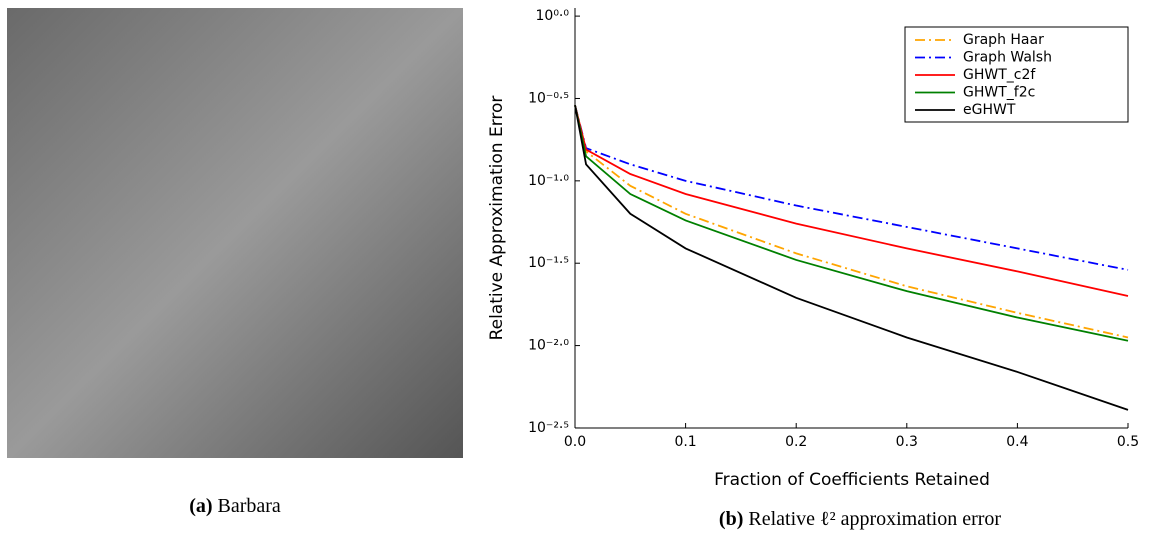 The height and width of the screenshot is (541, 1149). I want to click on y-axis-label: Relative Approximation Error, so click(497, 218).